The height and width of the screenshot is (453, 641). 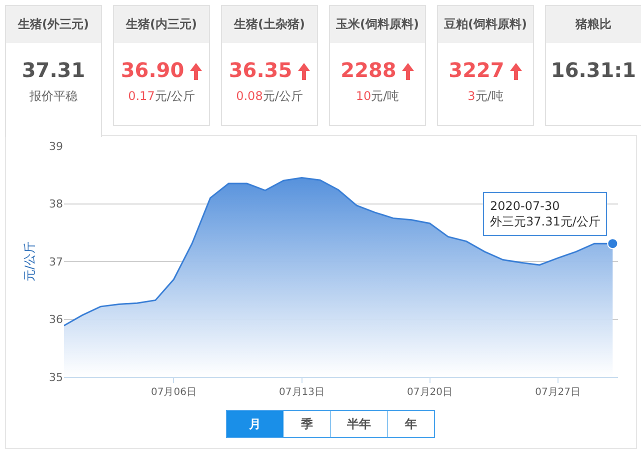 What do you see at coordinates (29, 261) in the screenshot?
I see `y-axis-title: 元/公斤` at bounding box center [29, 261].